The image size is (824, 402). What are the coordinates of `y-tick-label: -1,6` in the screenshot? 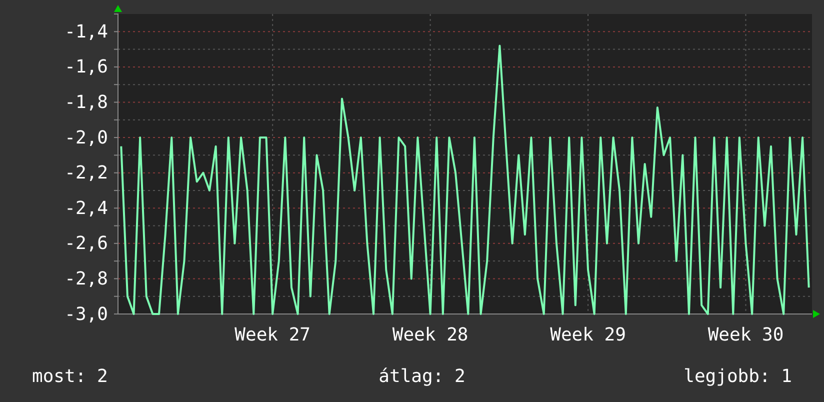 It's located at (86, 67).